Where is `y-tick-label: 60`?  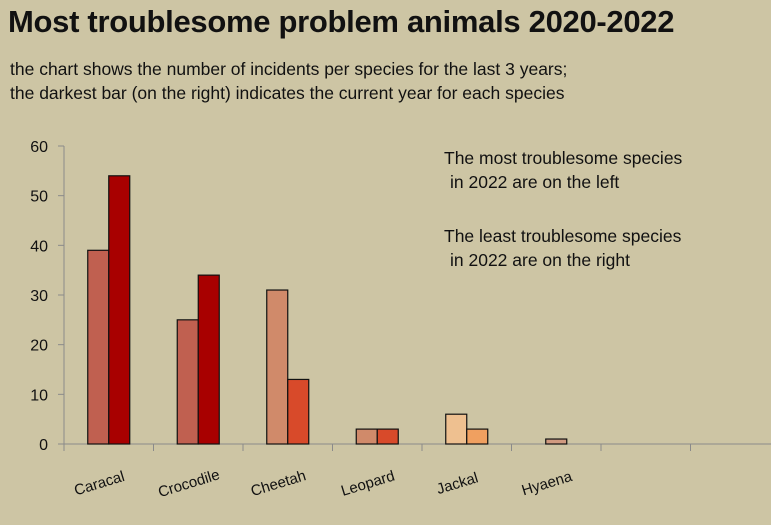 y-tick-label: 60 is located at coordinates (39, 147).